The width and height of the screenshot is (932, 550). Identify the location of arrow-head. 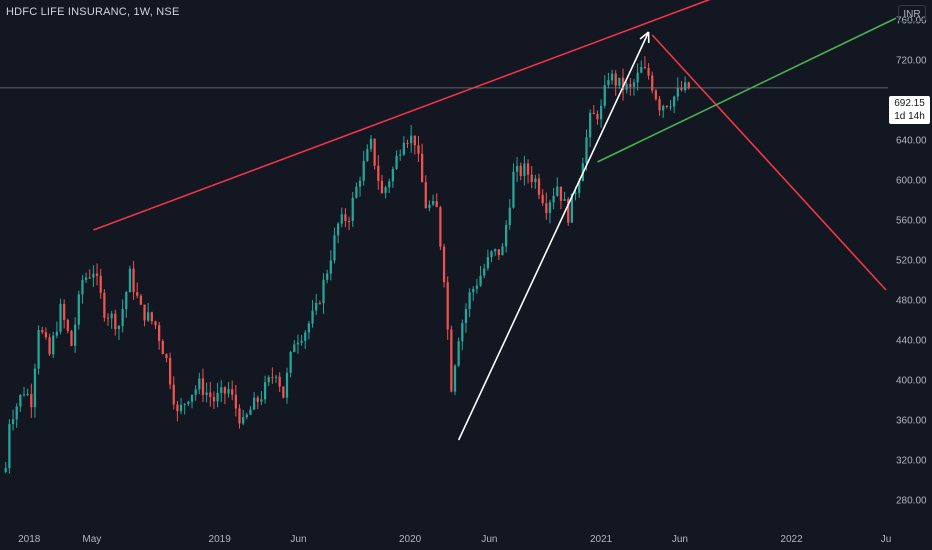
(644, 35).